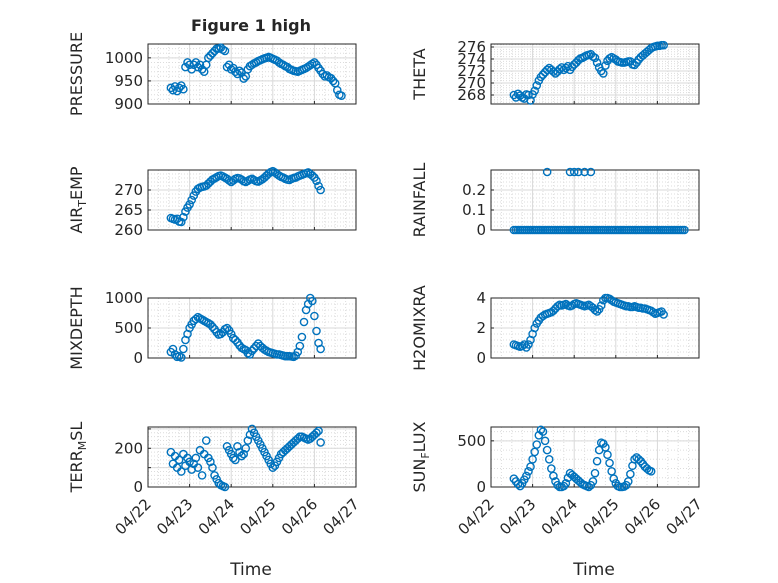 This screenshot has width=778, height=583. I want to click on y-tick-label: 0, so click(138, 358).